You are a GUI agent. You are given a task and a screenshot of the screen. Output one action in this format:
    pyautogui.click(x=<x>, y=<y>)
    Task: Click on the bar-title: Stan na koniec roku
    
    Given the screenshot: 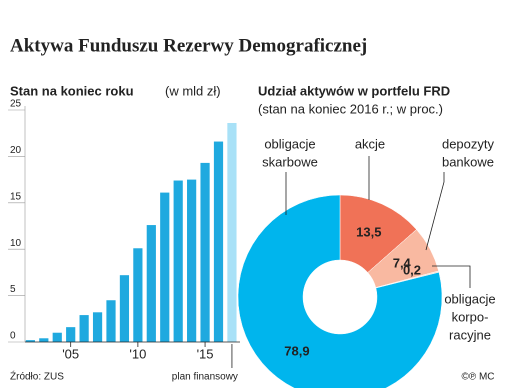 What is the action you would take?
    pyautogui.click(x=72, y=90)
    